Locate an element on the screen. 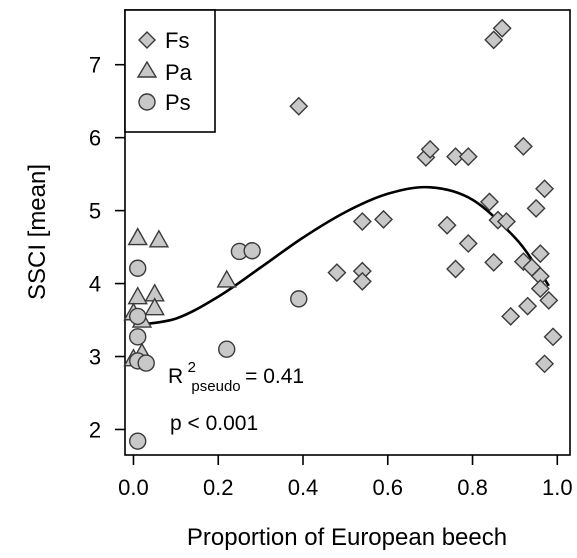 This screenshot has width=577, height=558. y-axis: 2 3 4 5 6 7 is located at coordinates (107, 247).